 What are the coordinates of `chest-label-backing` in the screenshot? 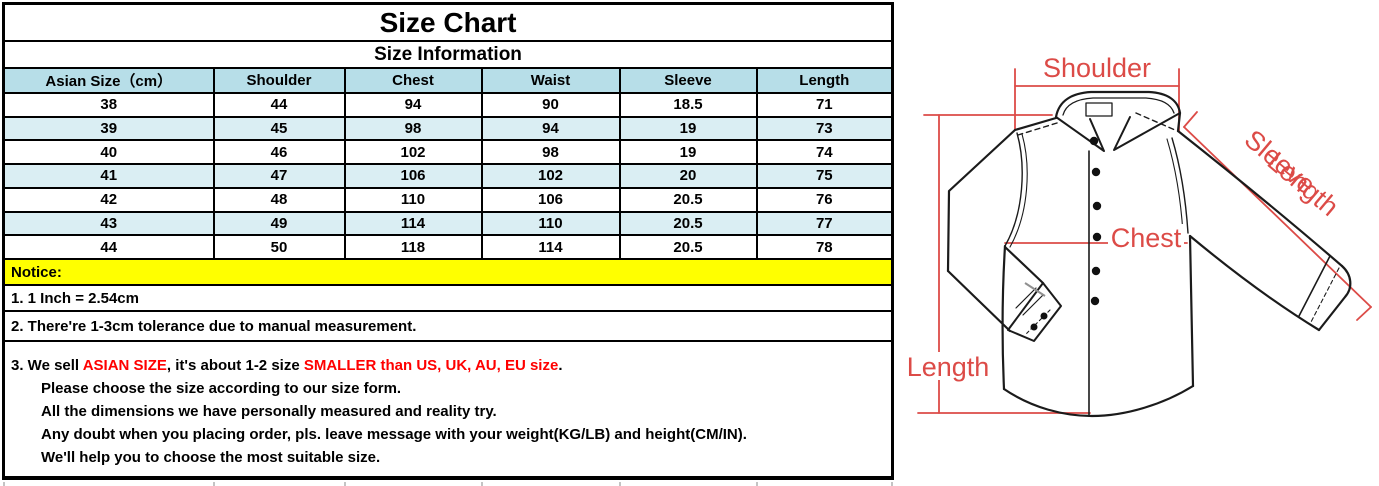 It's located at (1146, 237).